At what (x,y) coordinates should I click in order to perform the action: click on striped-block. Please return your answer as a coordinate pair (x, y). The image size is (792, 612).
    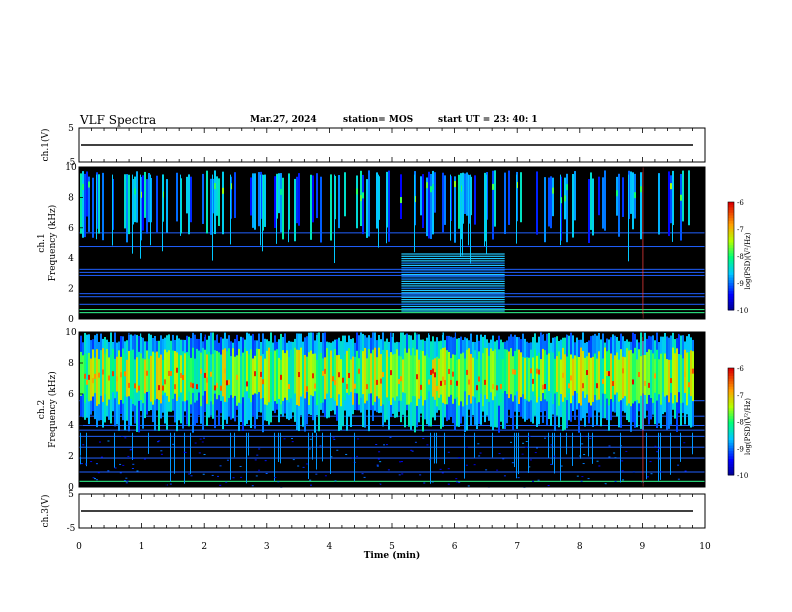
    Looking at the image, I should click on (453, 279).